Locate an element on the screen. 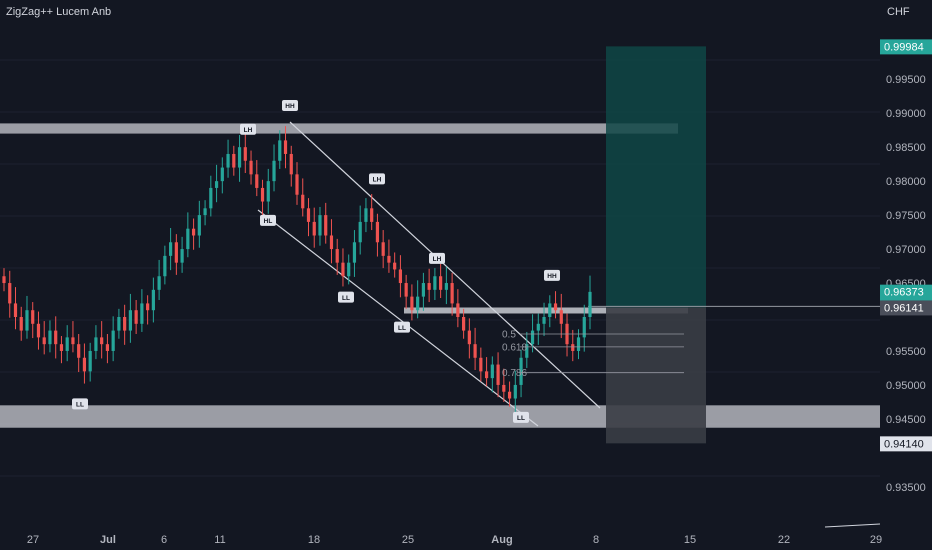 This screenshot has width=932, height=550. indicator-legend: ZigZag++ Lucem Anb is located at coordinates (59, 12).